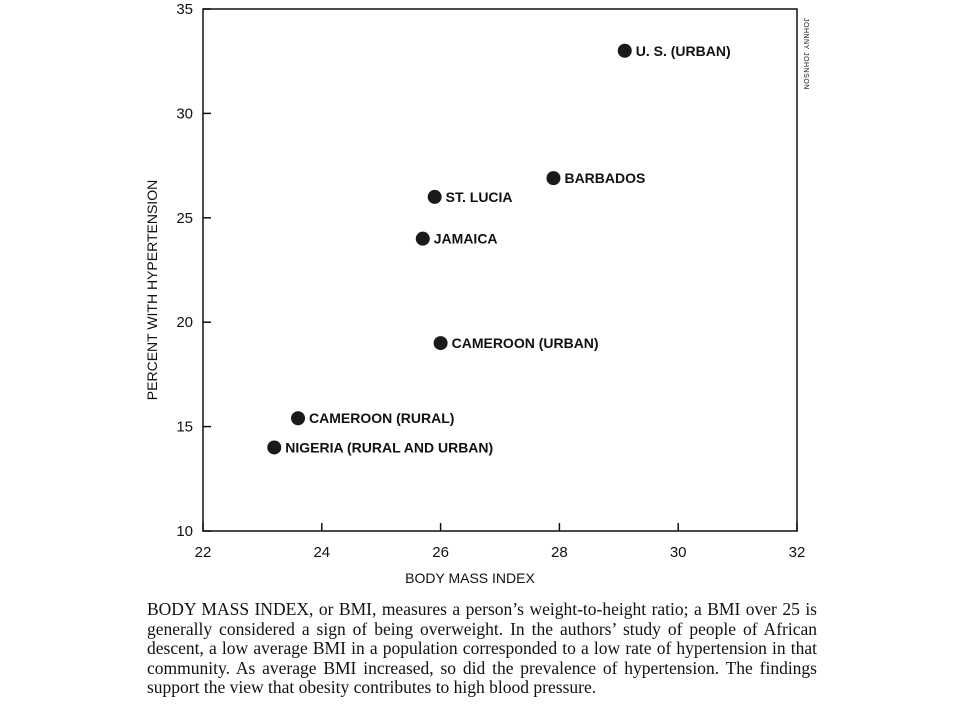 The width and height of the screenshot is (960, 720). Describe the element at coordinates (184, 531) in the screenshot. I see `y-tick-label: 10` at that location.